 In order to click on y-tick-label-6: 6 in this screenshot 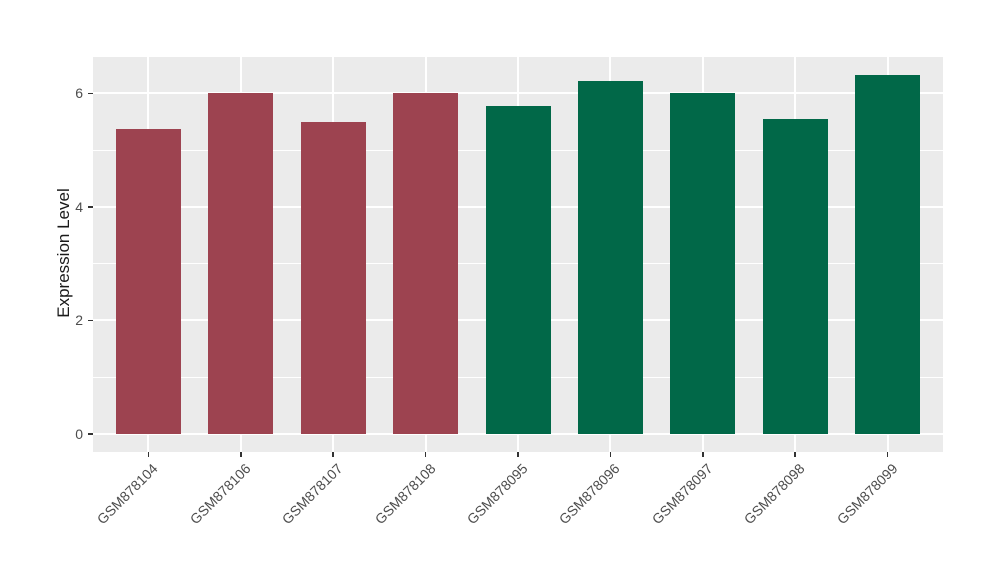, I will do `click(79, 93)`.